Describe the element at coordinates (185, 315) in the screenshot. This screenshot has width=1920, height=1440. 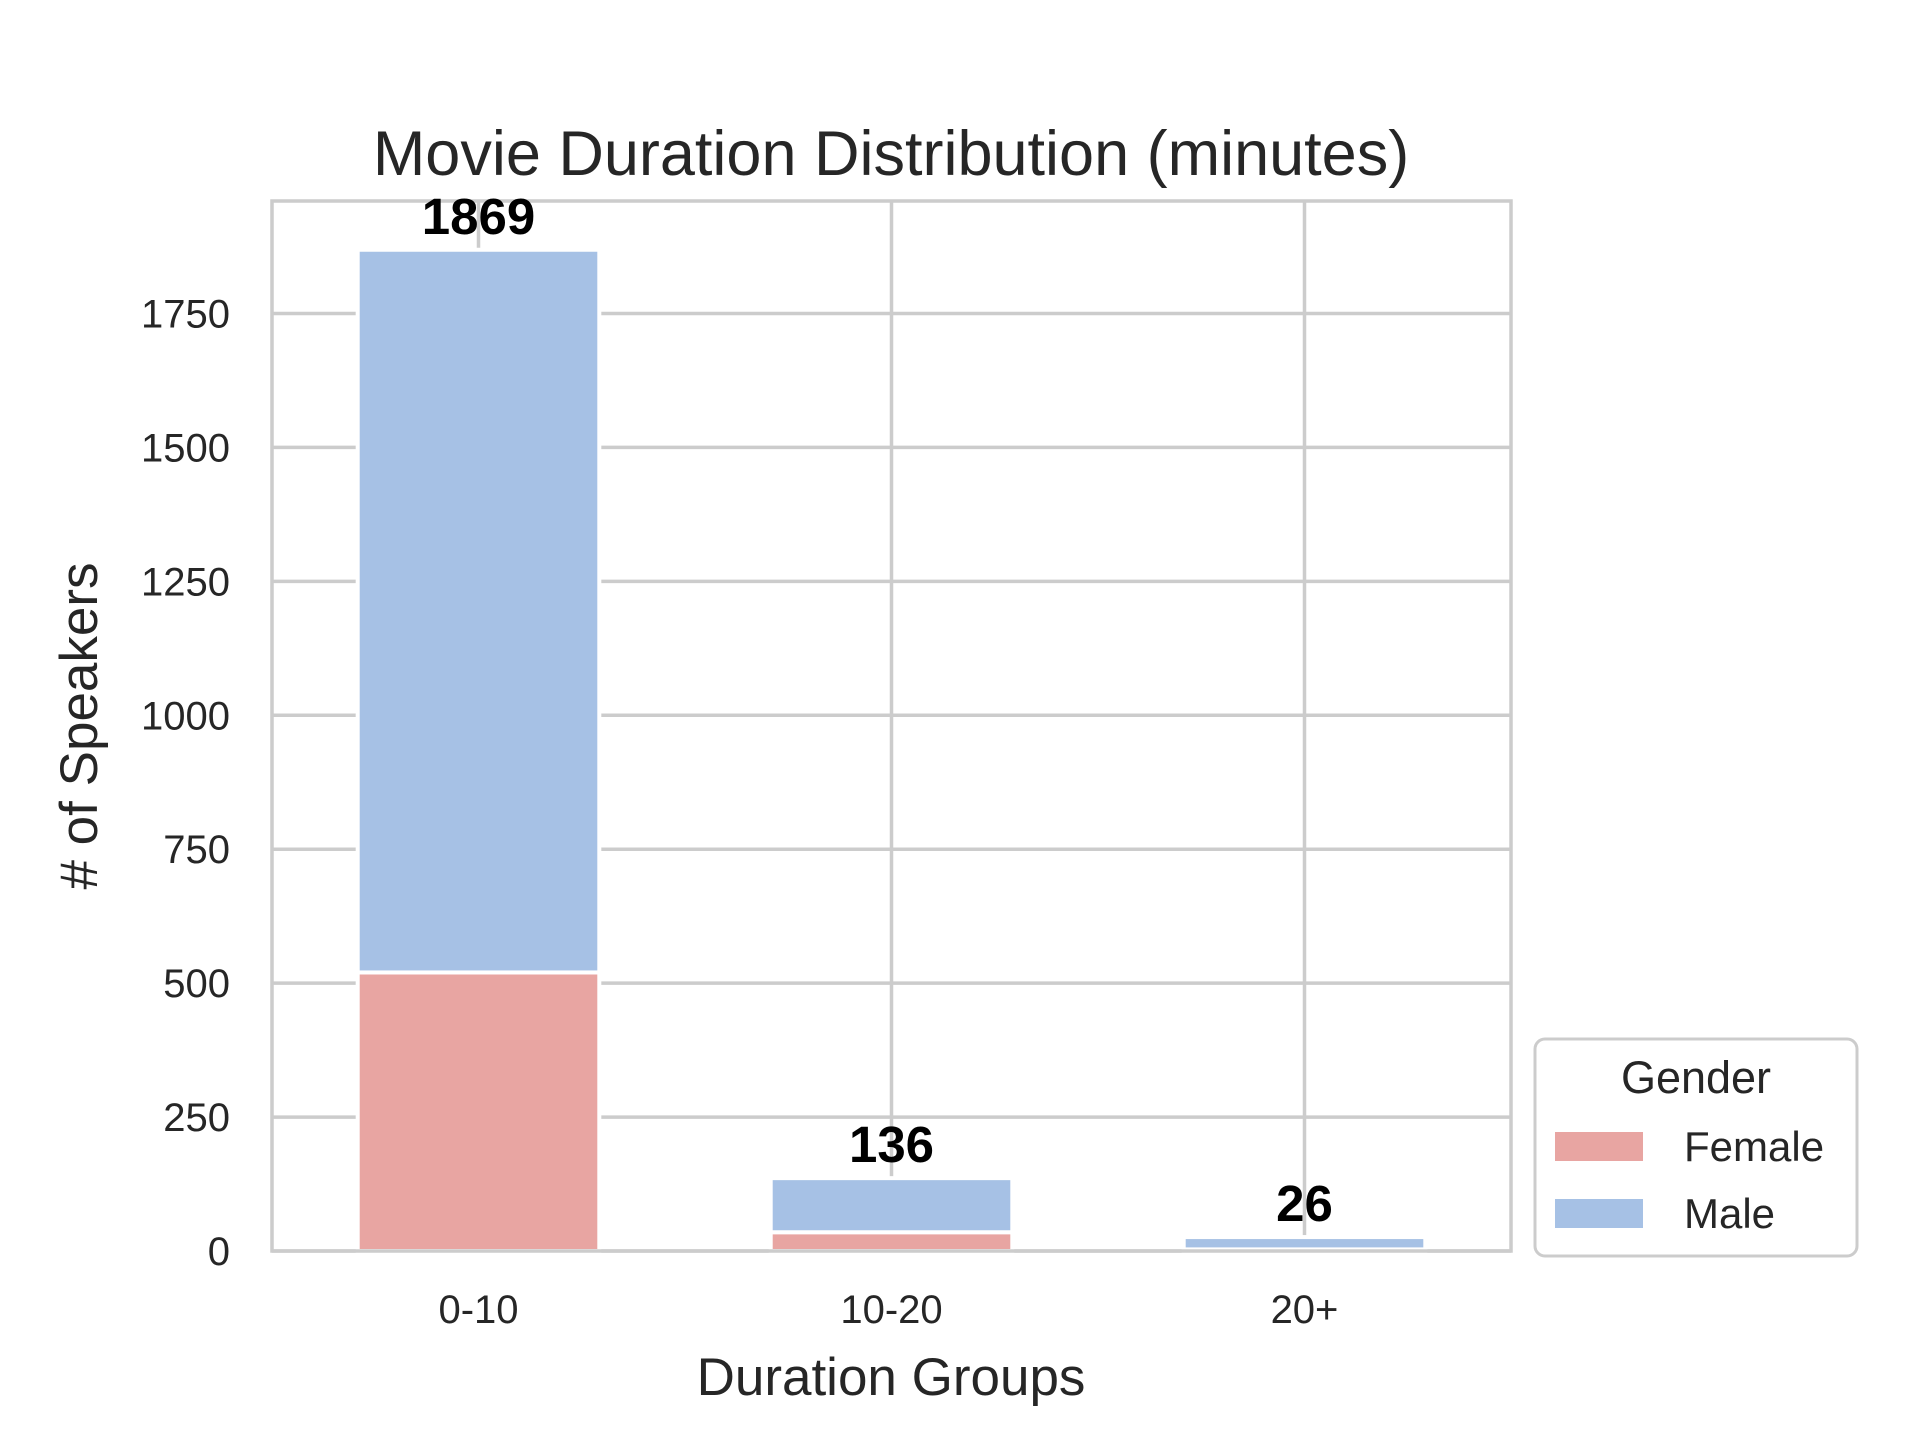
I see `y-tick-label: 1750` at that location.